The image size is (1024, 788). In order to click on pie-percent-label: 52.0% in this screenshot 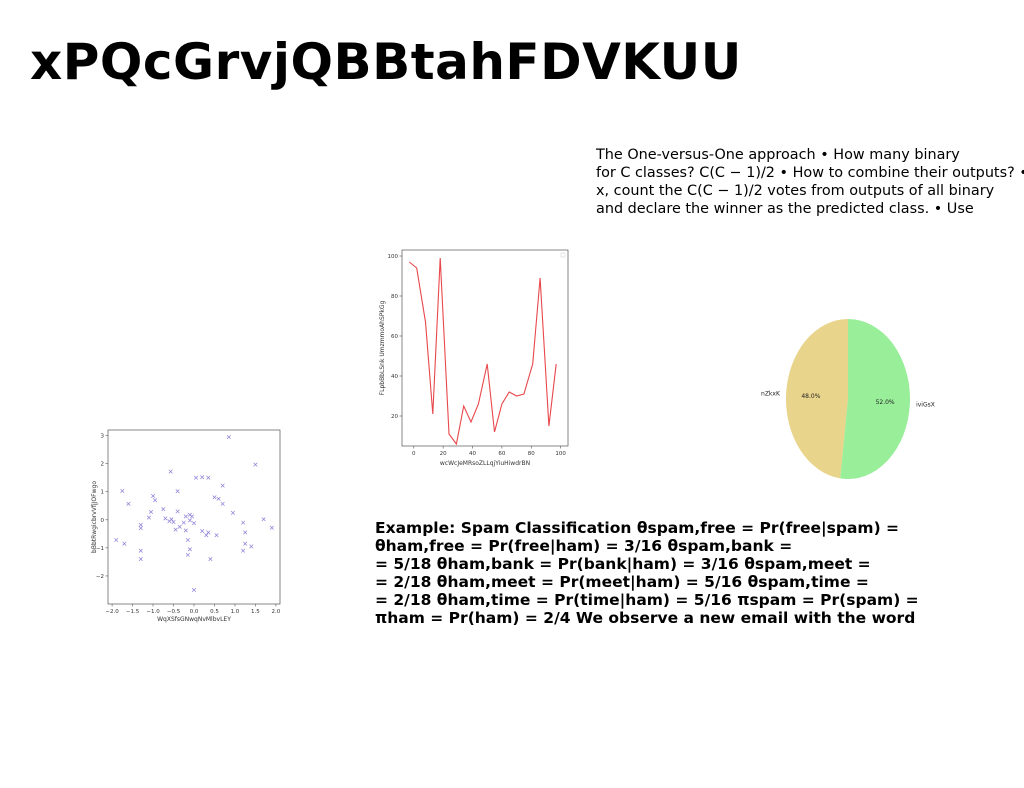, I will do `click(885, 402)`.